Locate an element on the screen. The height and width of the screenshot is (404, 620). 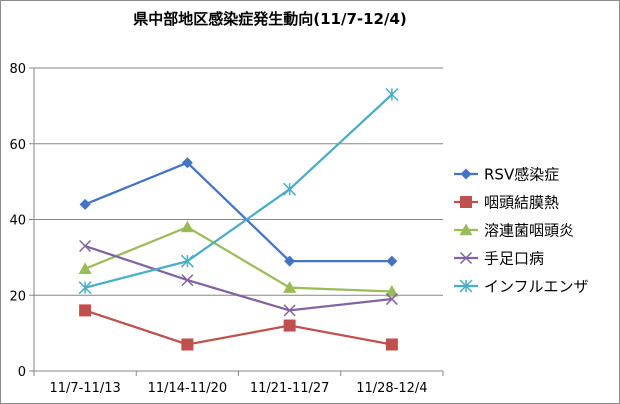
legend-label: 溶連菌咽頭炎 is located at coordinates (529, 231).